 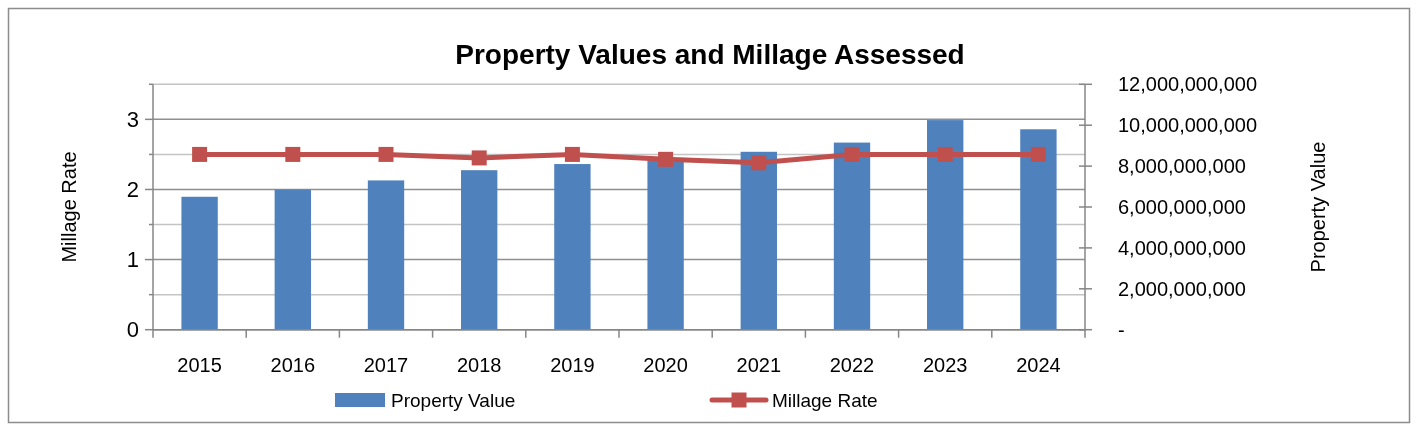 What do you see at coordinates (665, 364) in the screenshot?
I see `x-tick-label: 2020` at bounding box center [665, 364].